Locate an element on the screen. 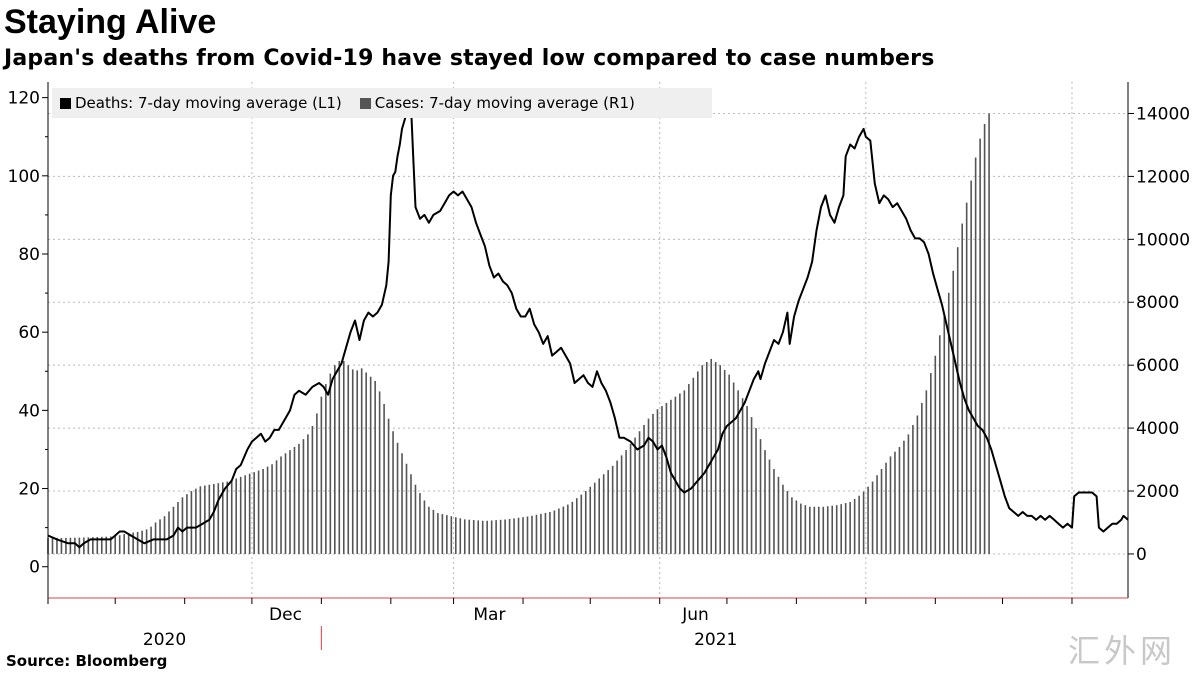 This screenshot has width=1200, height=675. y-right-tick-label: 10000 is located at coordinates (1163, 240).